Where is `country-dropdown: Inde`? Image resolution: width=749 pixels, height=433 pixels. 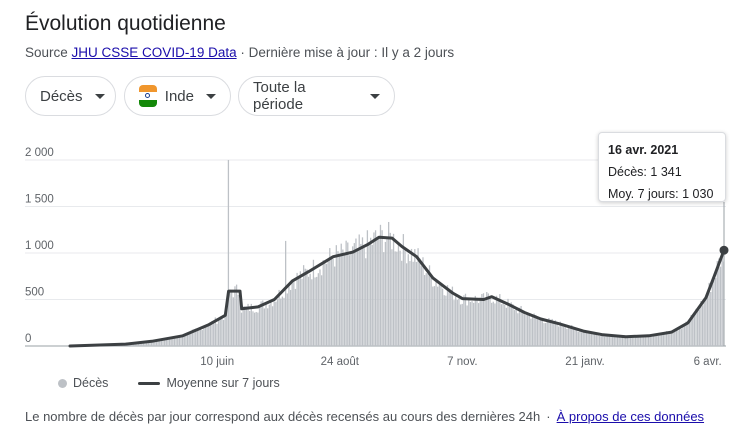
country-dropdown: Inde is located at coordinates (177, 96).